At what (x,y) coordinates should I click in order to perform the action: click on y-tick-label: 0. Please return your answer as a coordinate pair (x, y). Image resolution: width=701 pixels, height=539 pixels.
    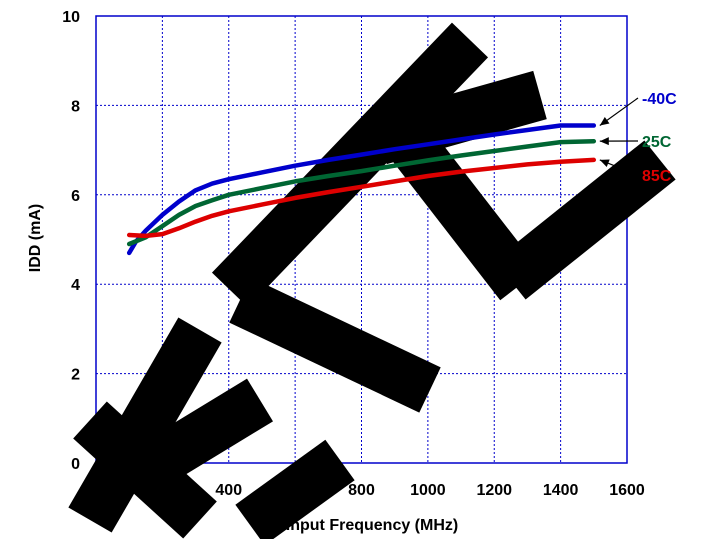
    Looking at the image, I should click on (75, 464).